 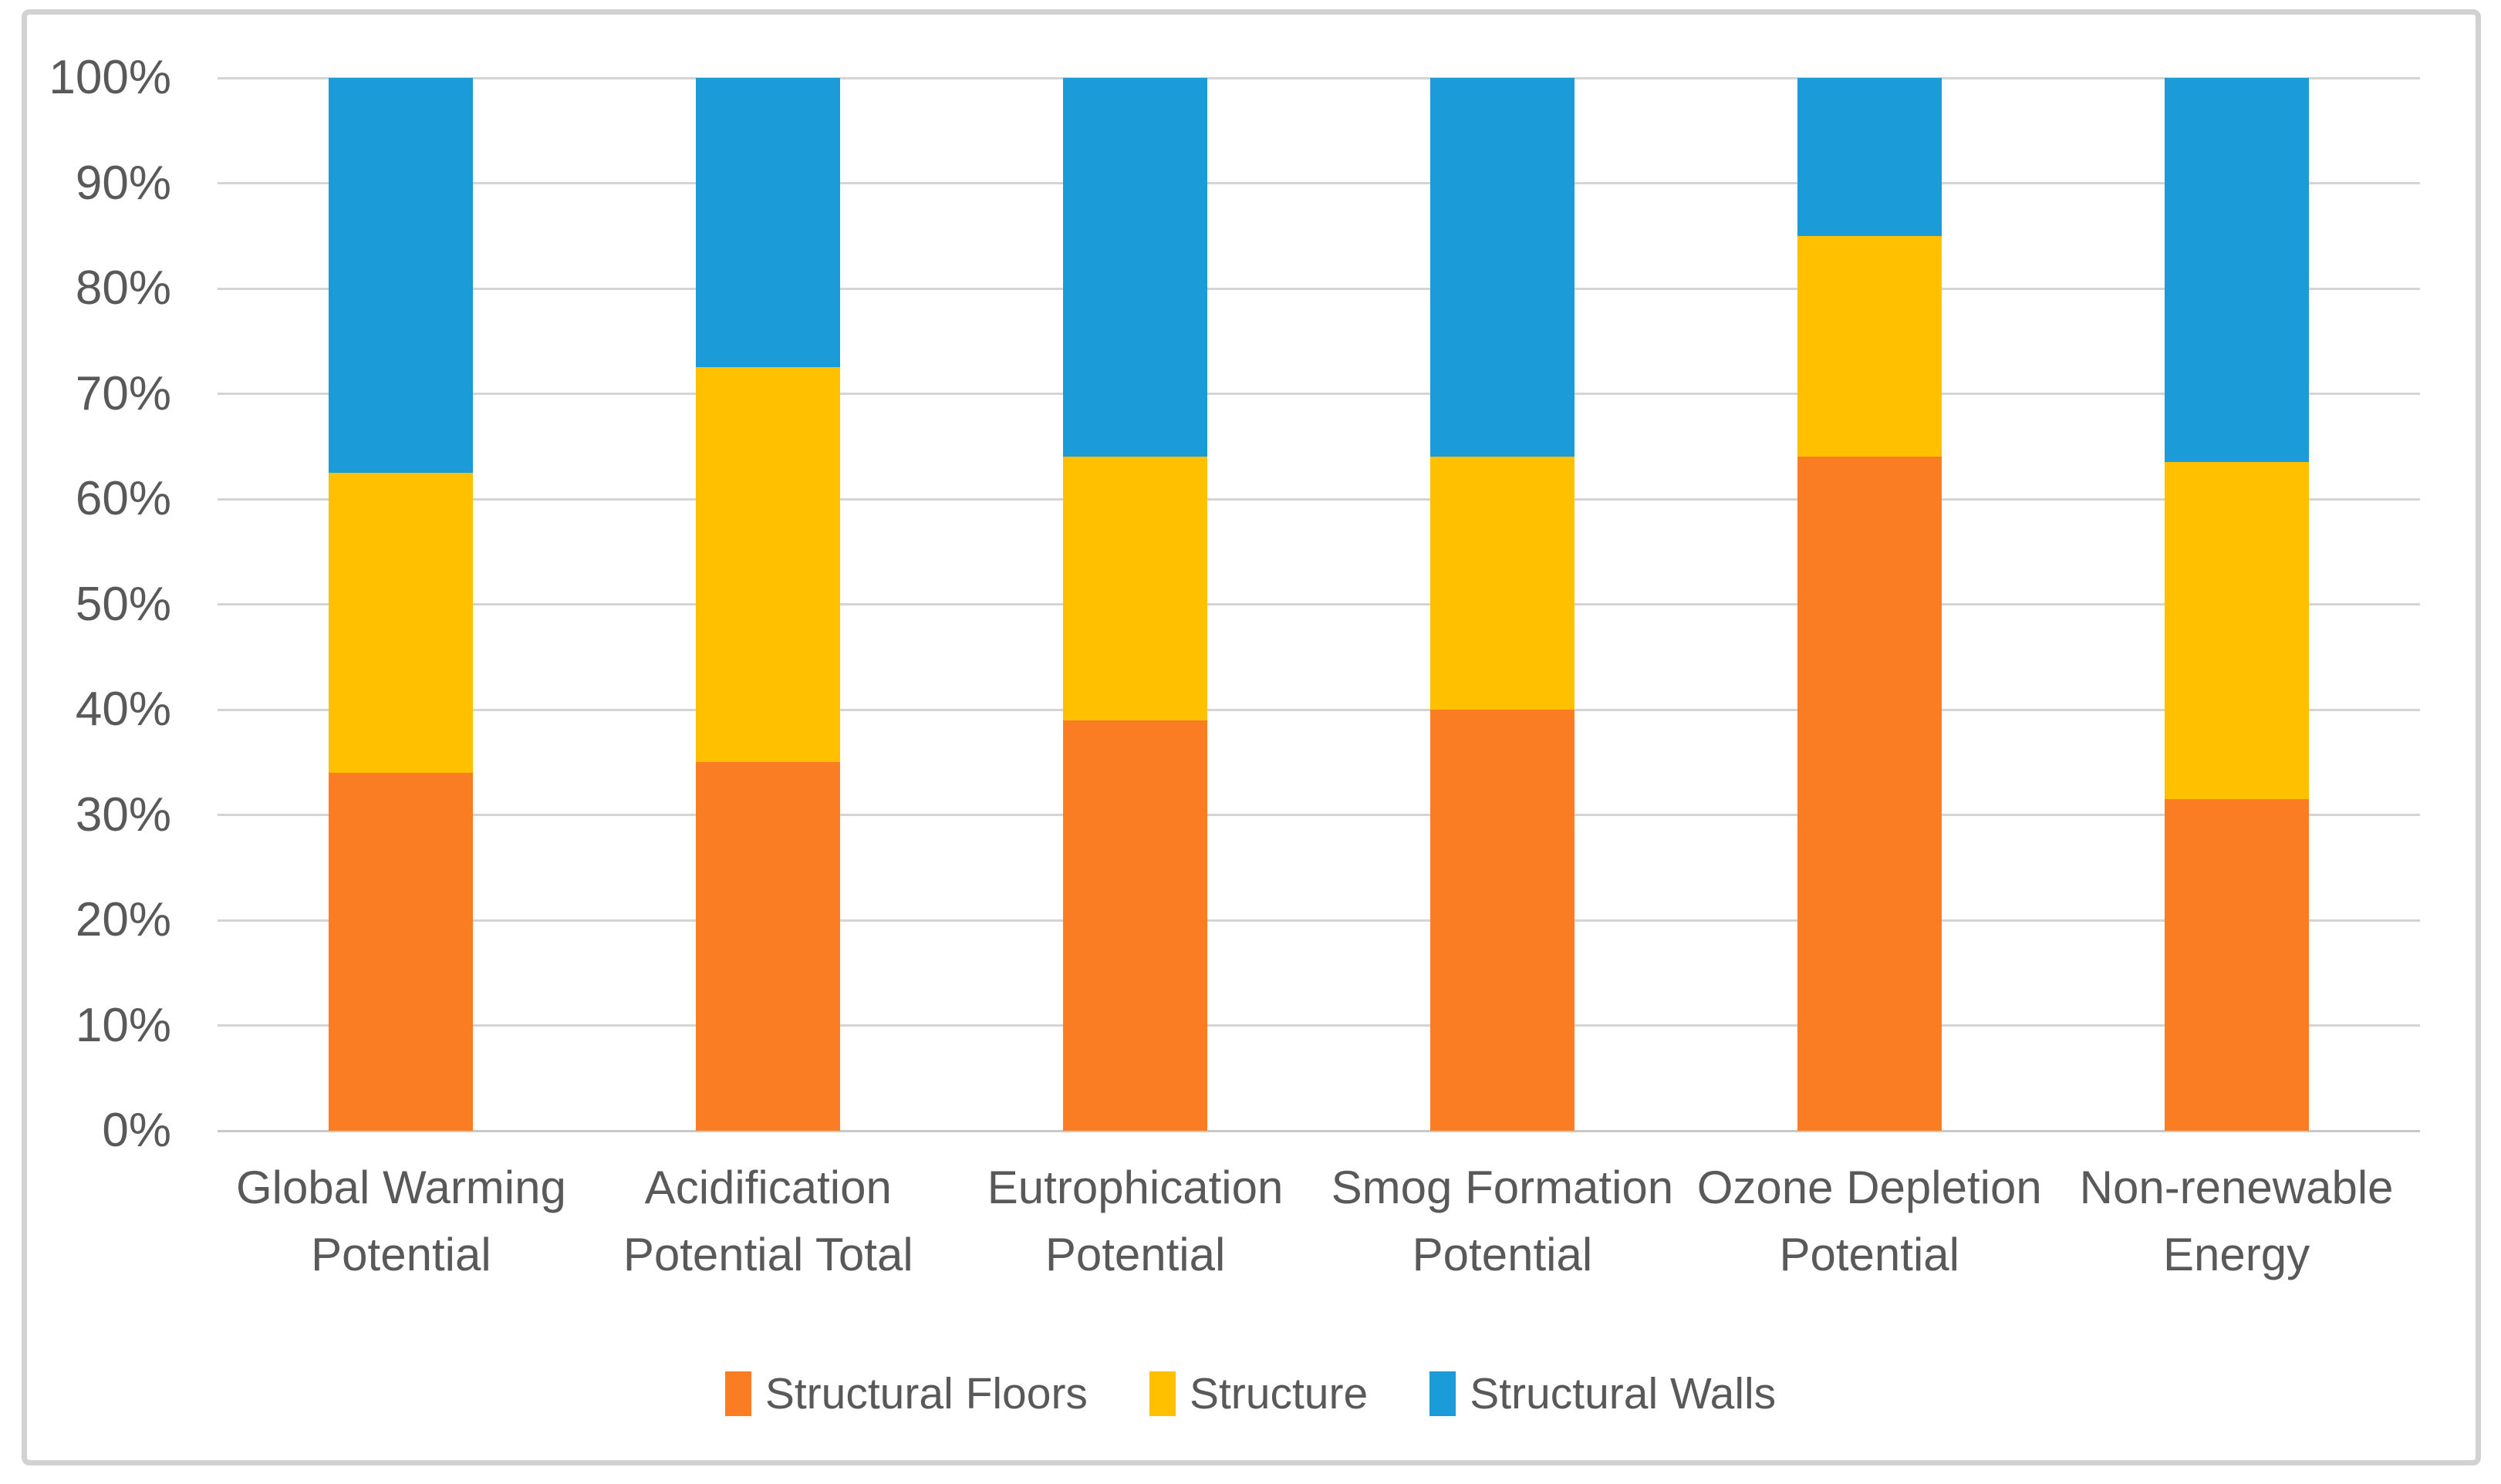 What do you see at coordinates (1502, 1221) in the screenshot?
I see `category-label-smog-formation-potential: Smog Formation Potential` at bounding box center [1502, 1221].